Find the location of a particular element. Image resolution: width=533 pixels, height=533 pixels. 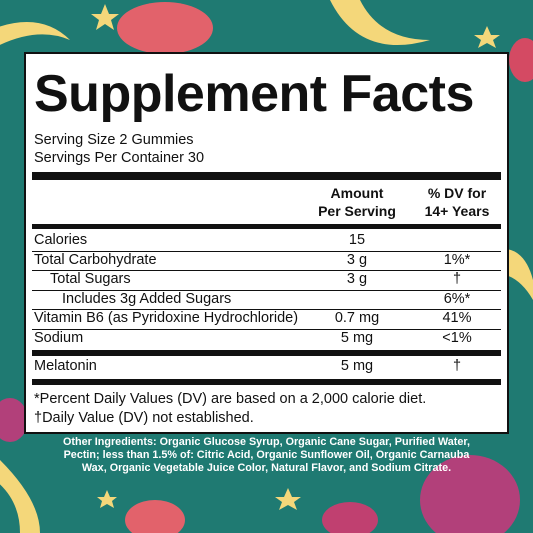

nutrient-name: Calories is located at coordinates (61, 240).